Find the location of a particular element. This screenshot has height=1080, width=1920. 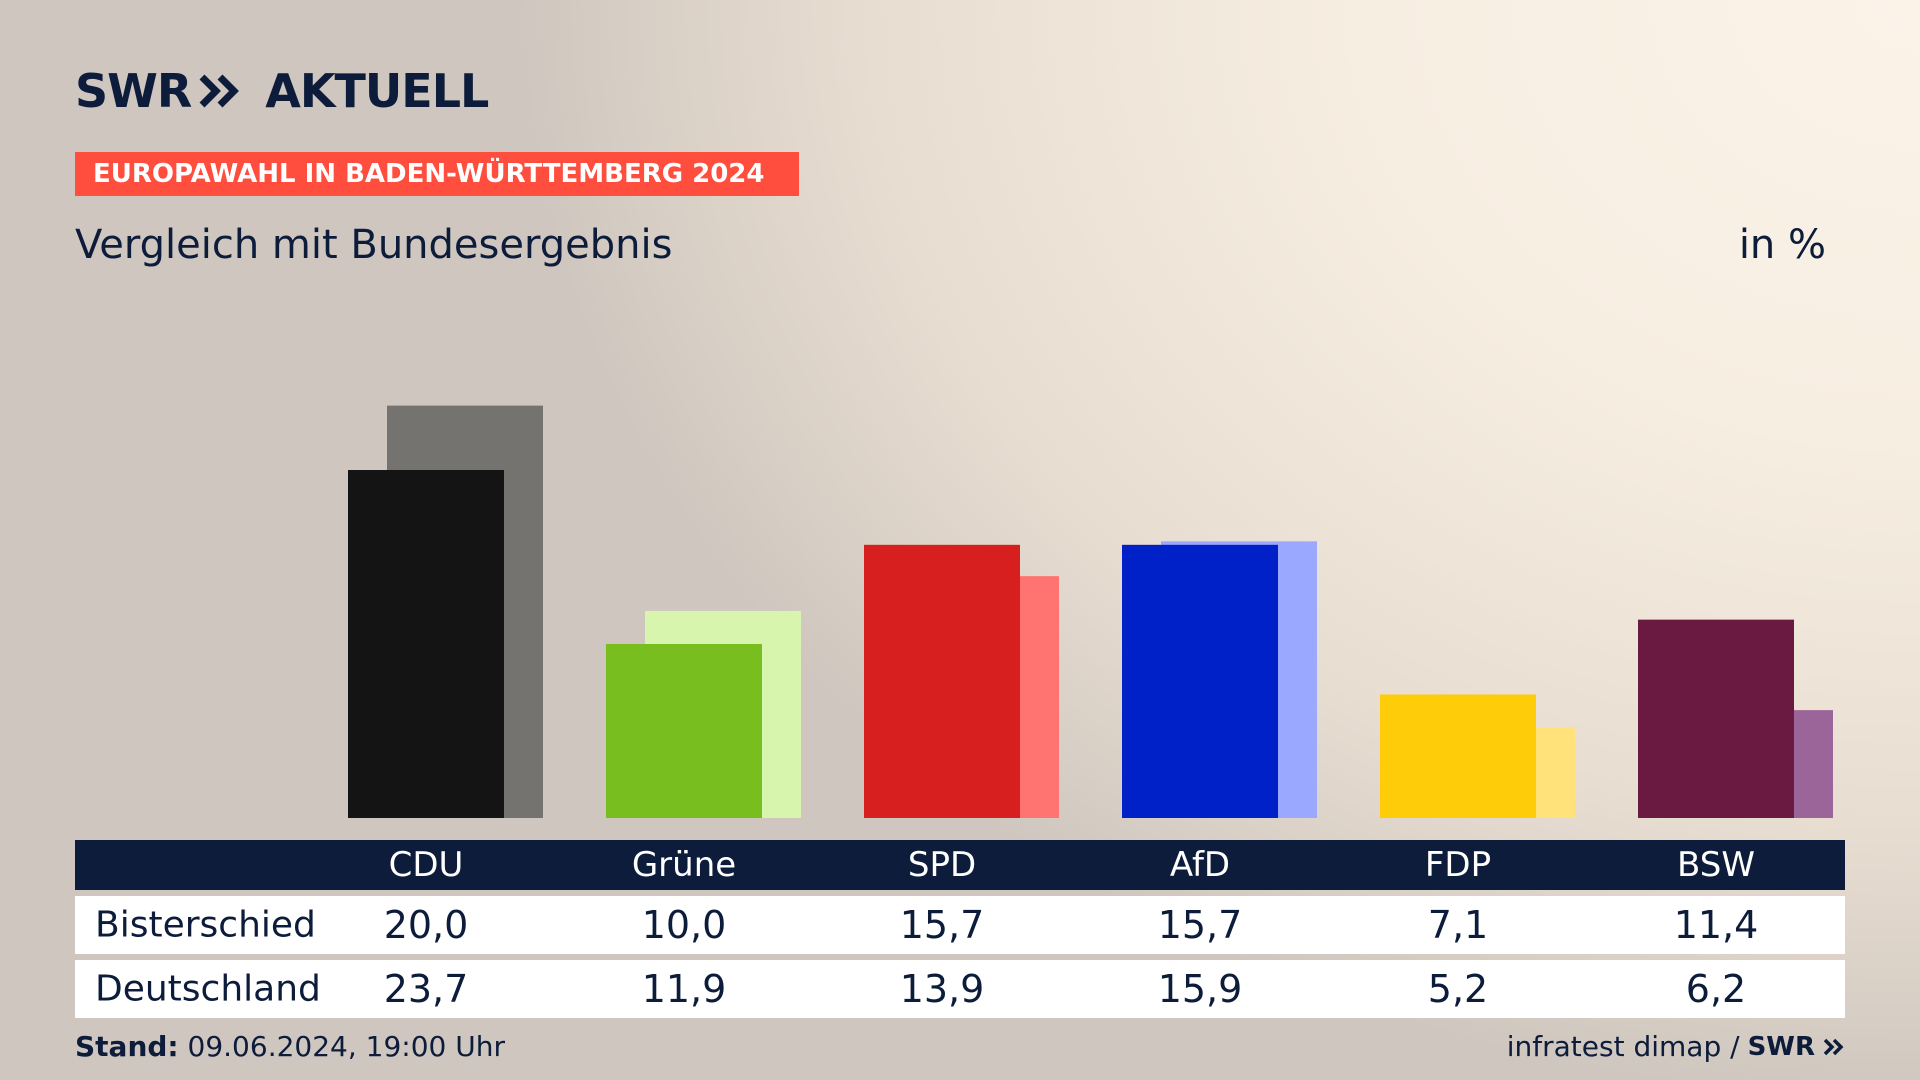

footer-source: infratest dimap / SWR is located at coordinates (1676, 1046).